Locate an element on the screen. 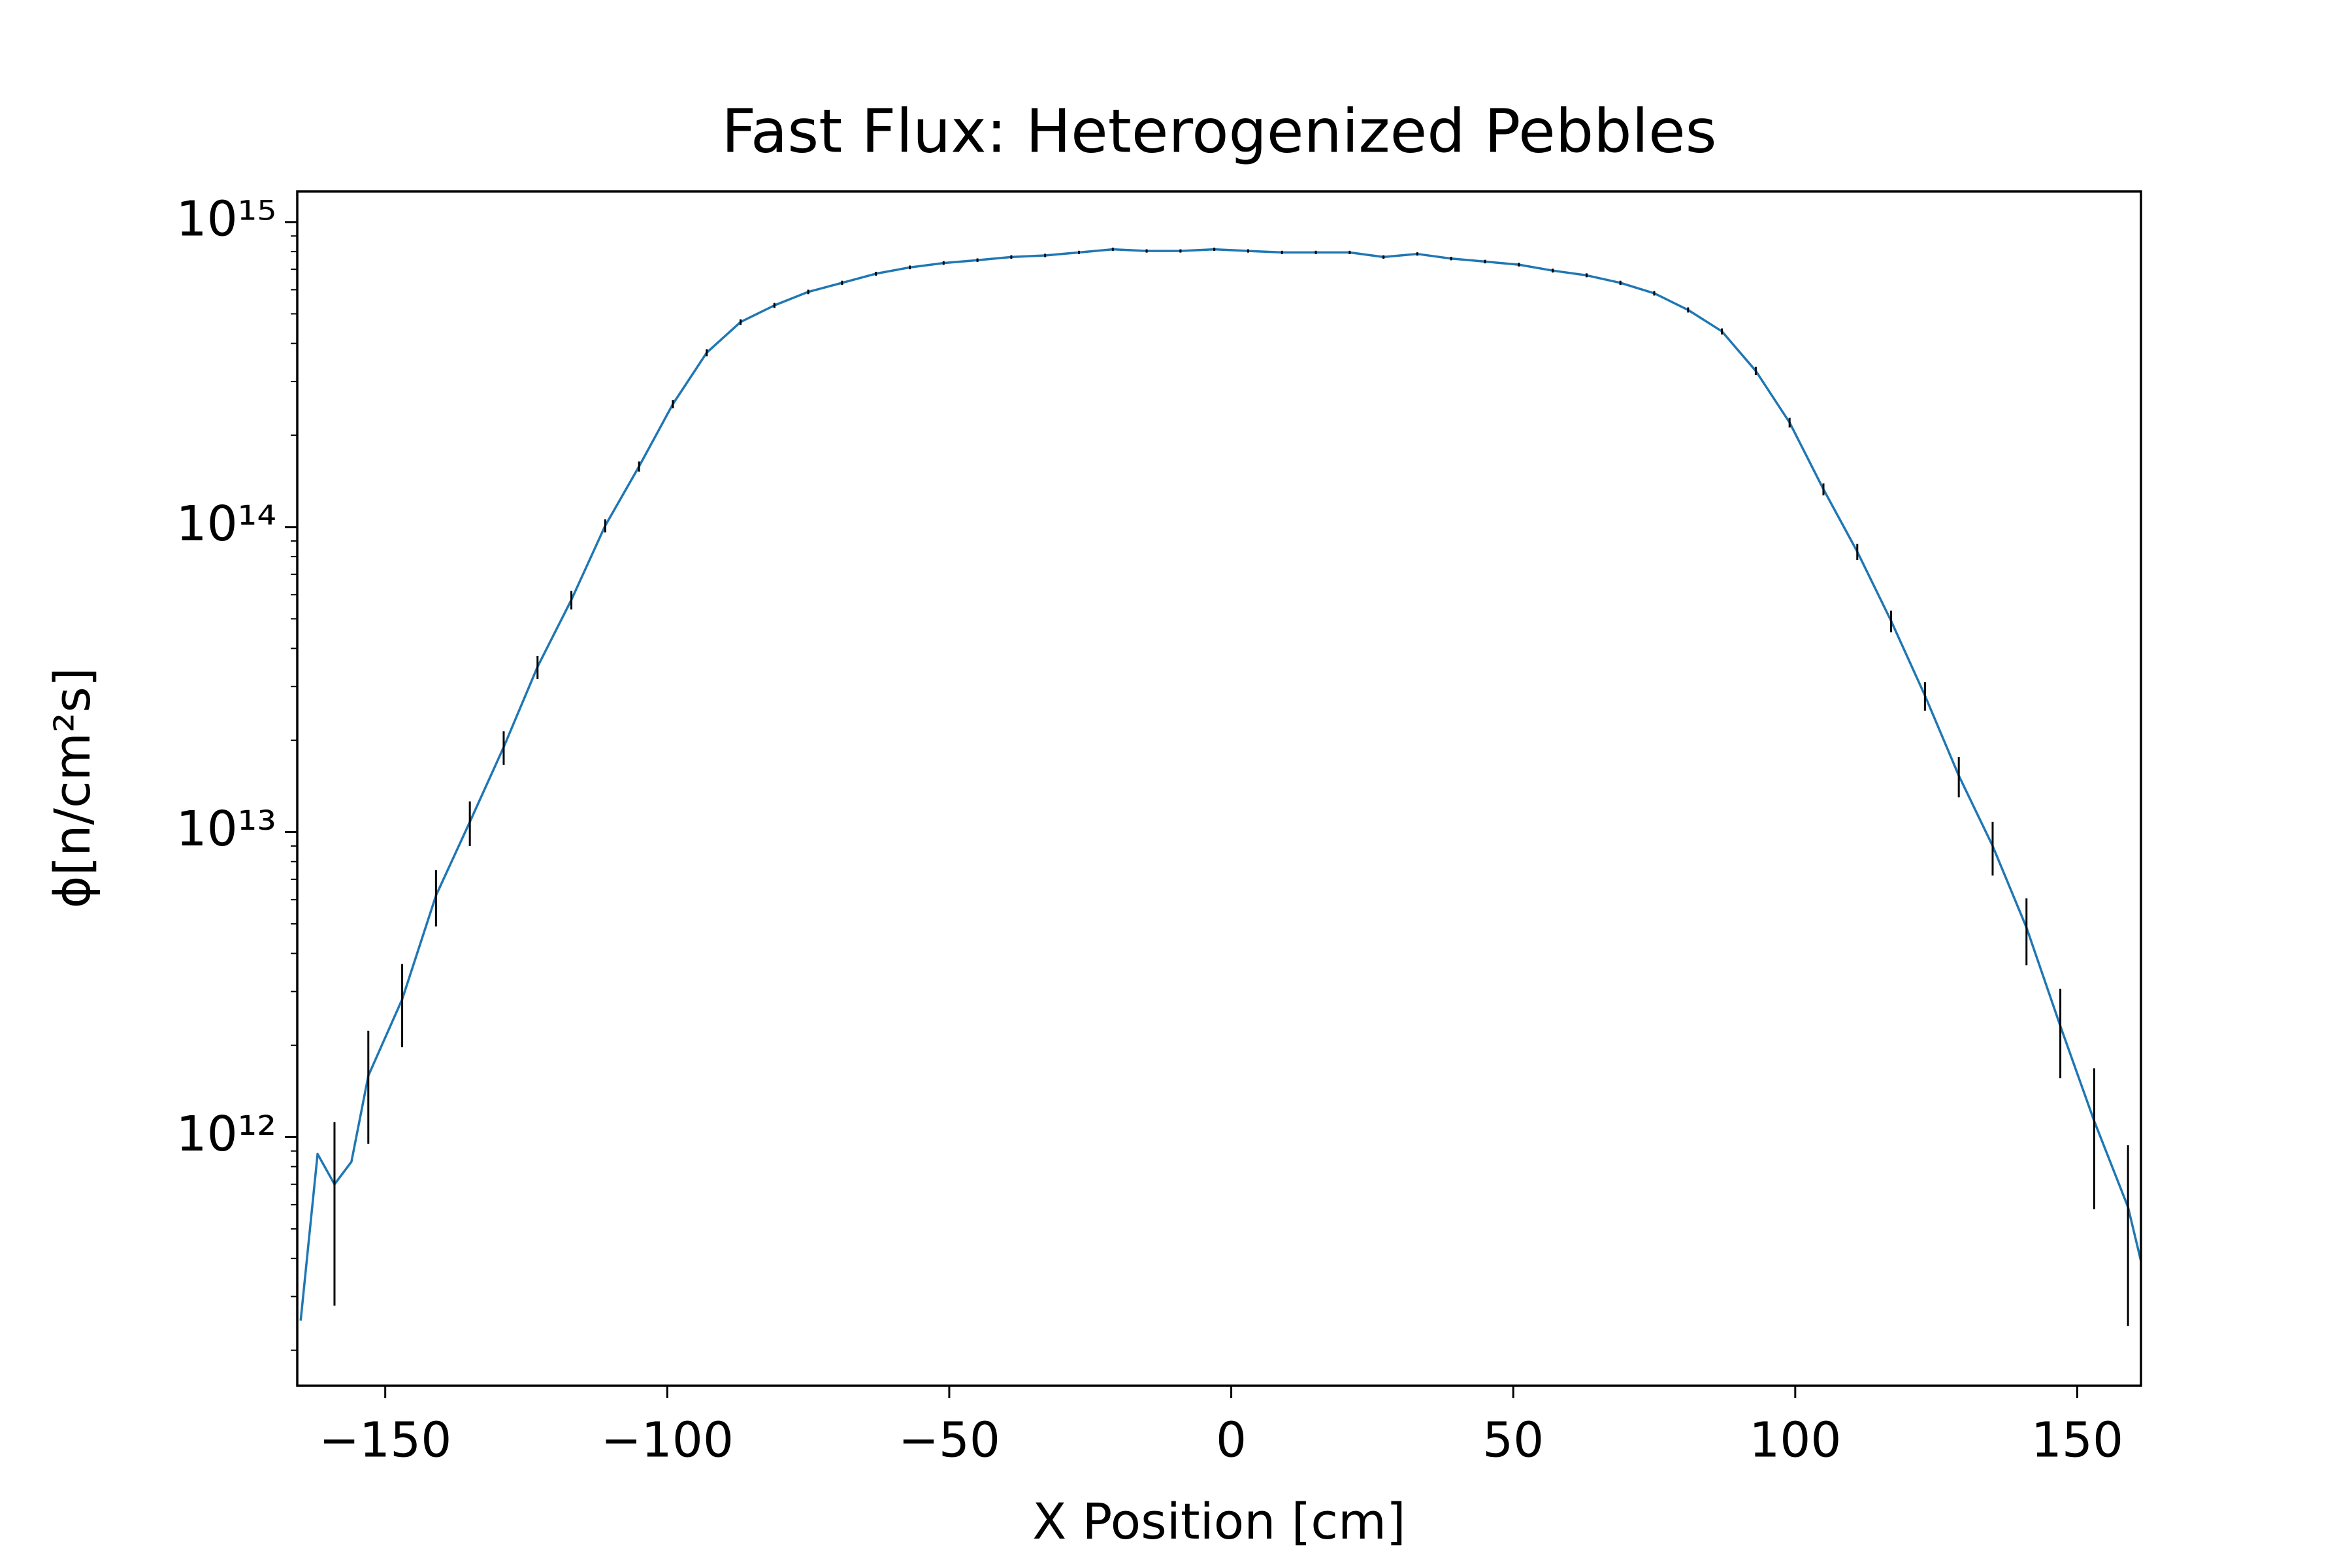  x-tick-label: 0 is located at coordinates (1231, 1441).